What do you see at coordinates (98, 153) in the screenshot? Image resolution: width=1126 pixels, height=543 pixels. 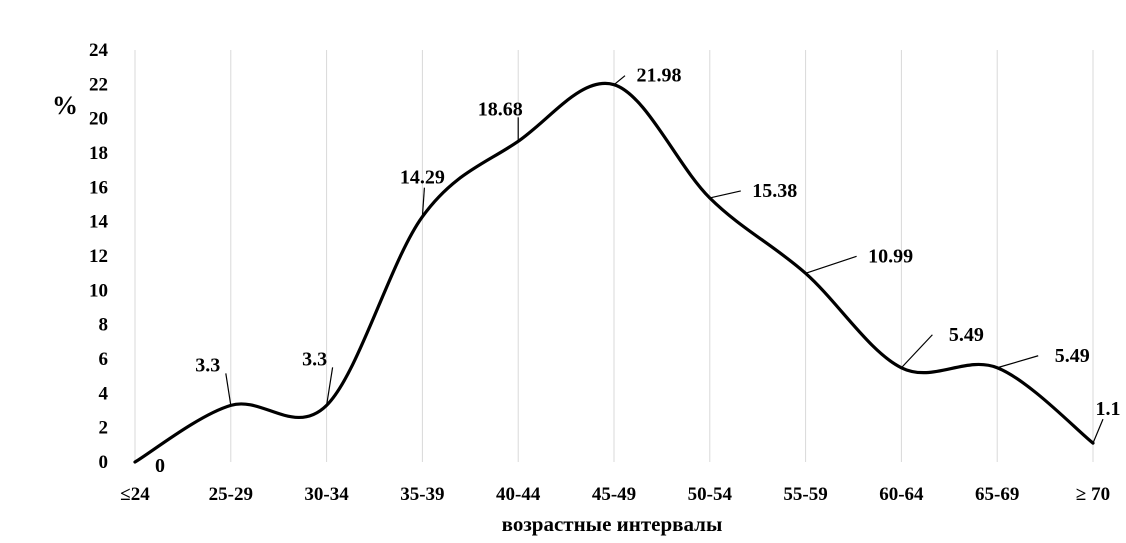 I see `y-tick-label: 18` at bounding box center [98, 153].